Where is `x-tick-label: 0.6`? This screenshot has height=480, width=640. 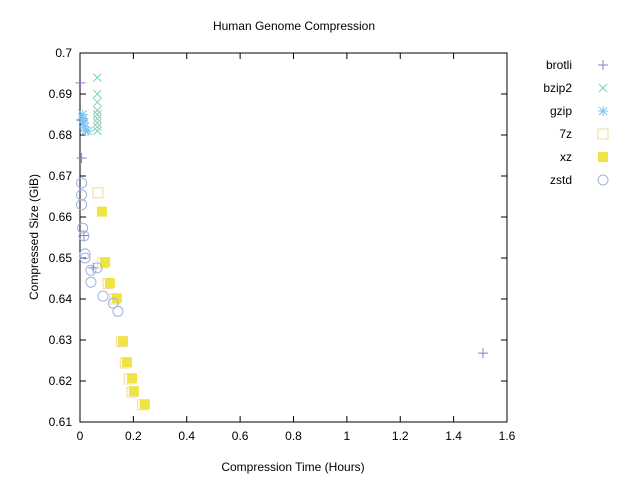 x-tick-label: 0.6 is located at coordinates (240, 436).